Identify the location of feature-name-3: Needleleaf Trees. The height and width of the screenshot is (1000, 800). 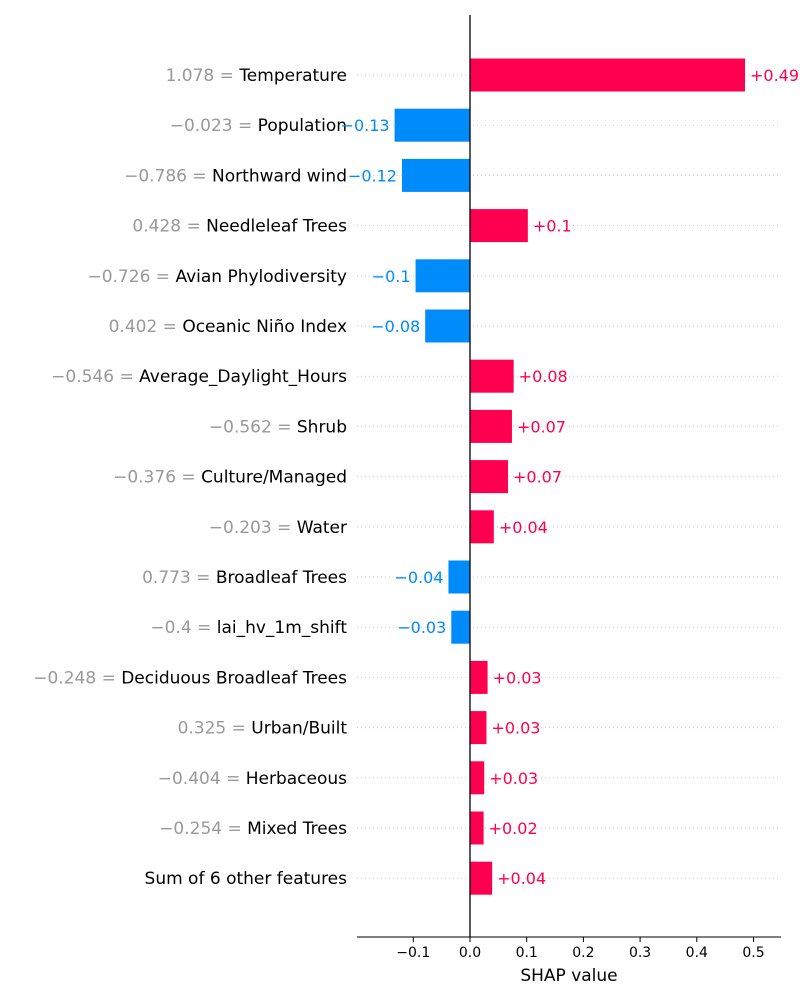
(276, 227).